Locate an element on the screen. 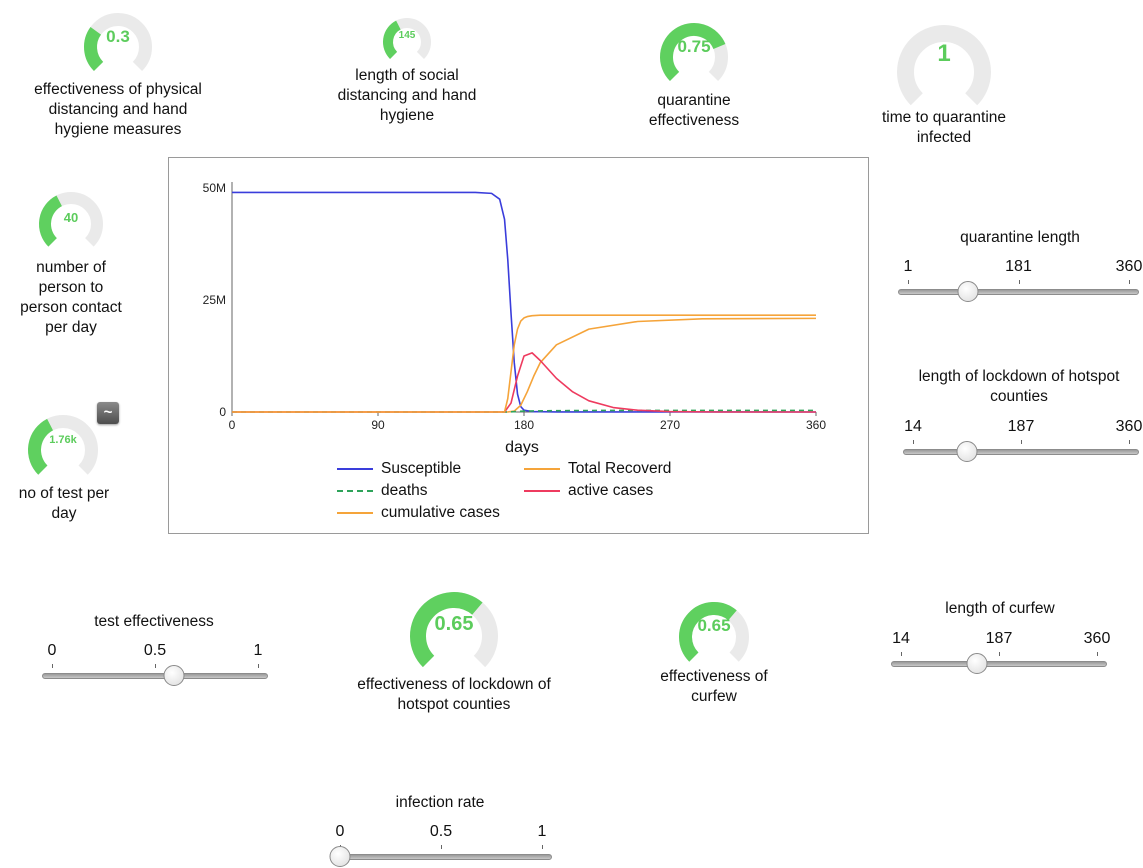 This screenshot has height=868, width=1143. label-line: number of is located at coordinates (71, 267).